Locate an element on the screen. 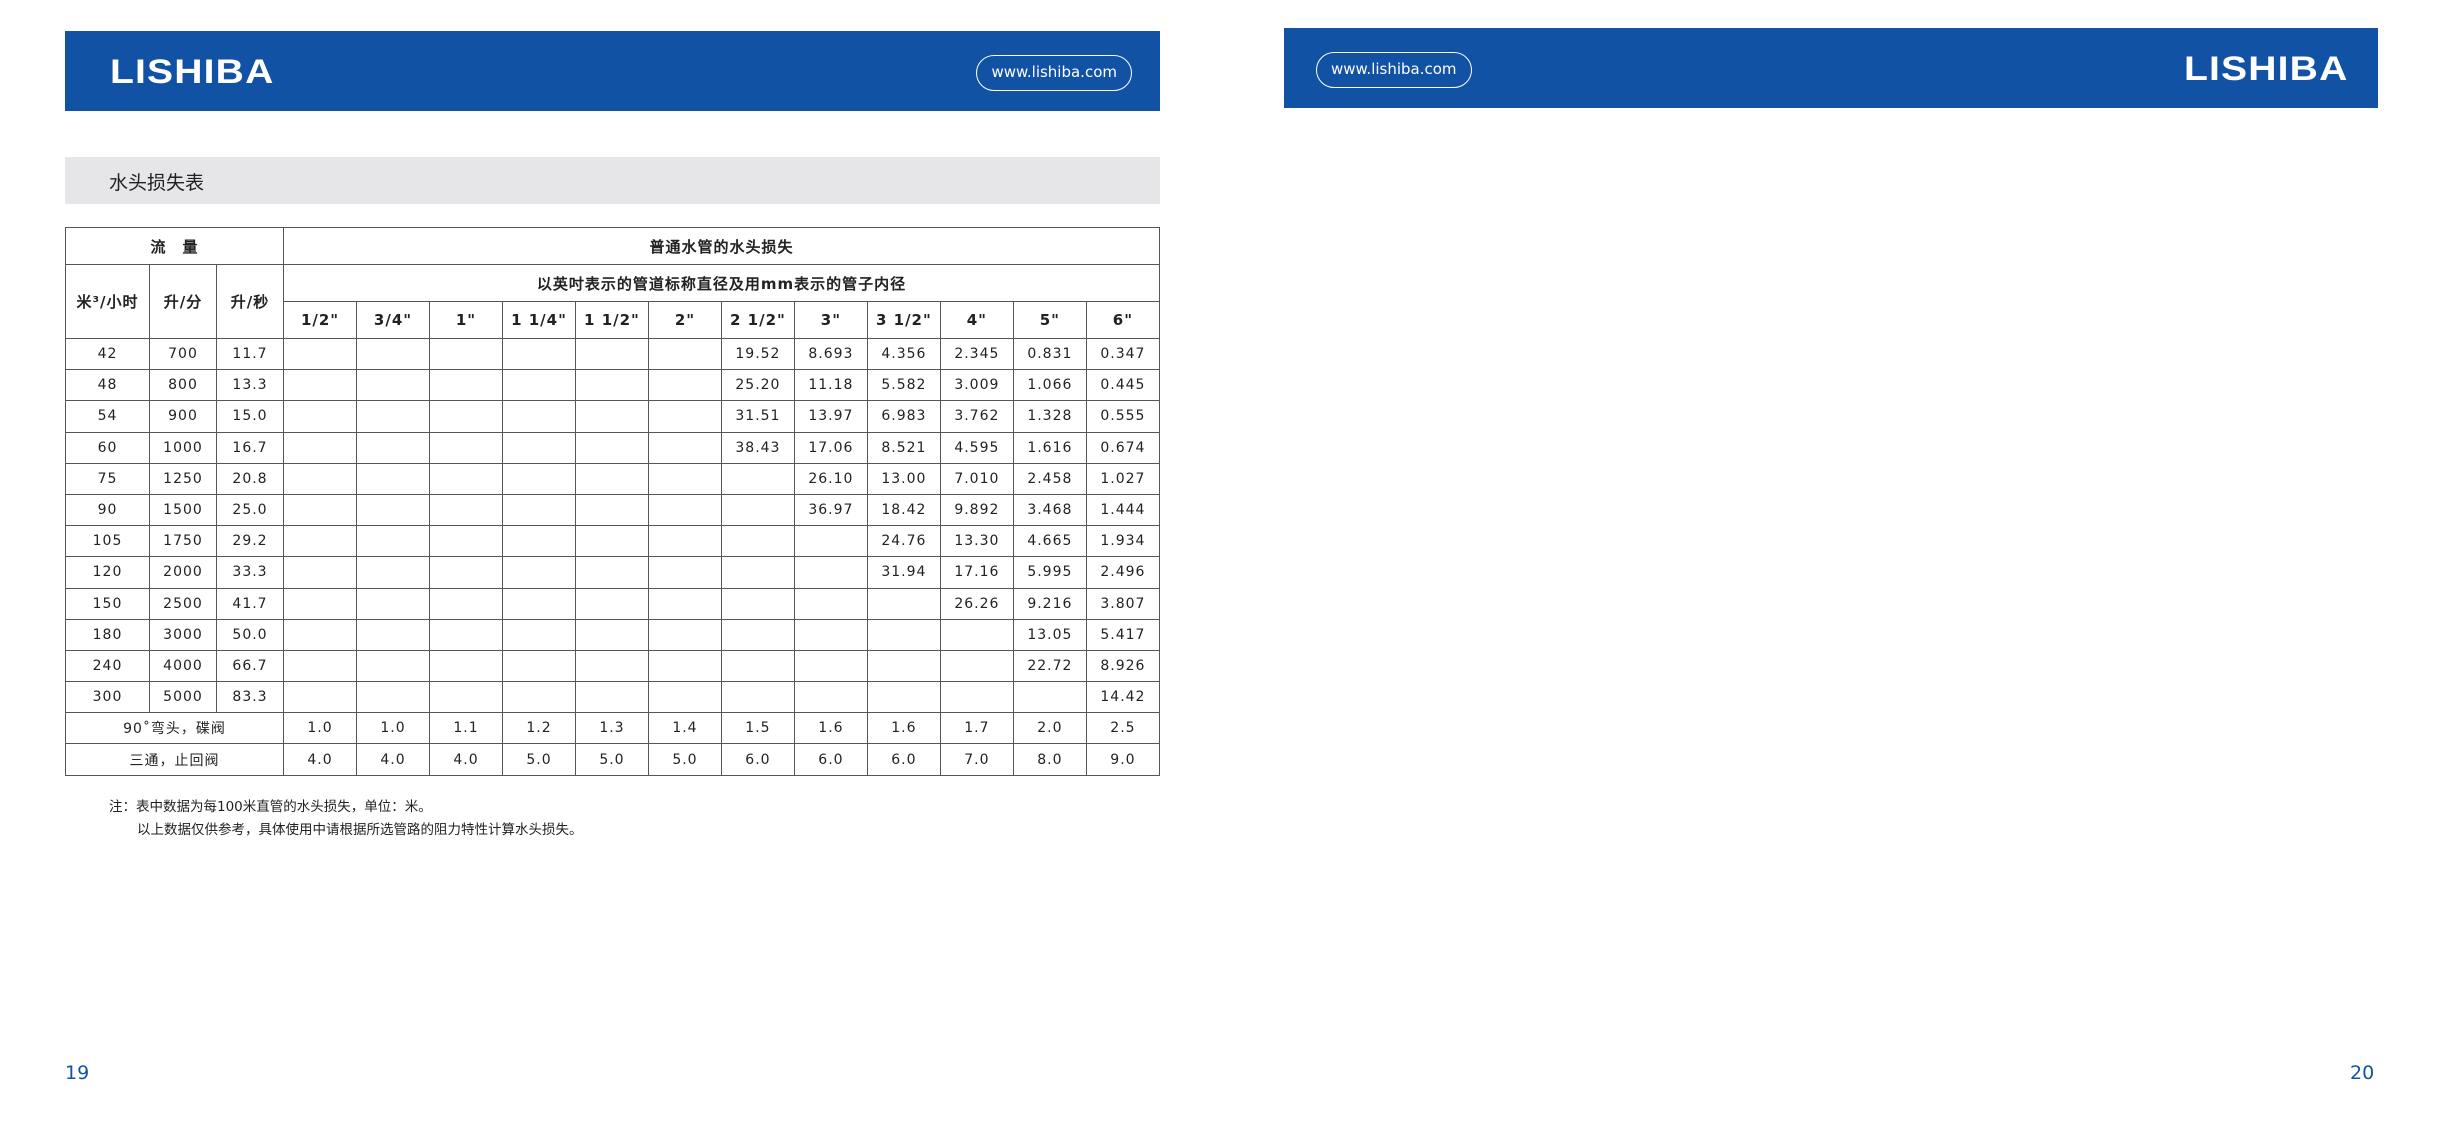 The image size is (2437, 1133). pipe-size-header: 3/4" is located at coordinates (393, 320).